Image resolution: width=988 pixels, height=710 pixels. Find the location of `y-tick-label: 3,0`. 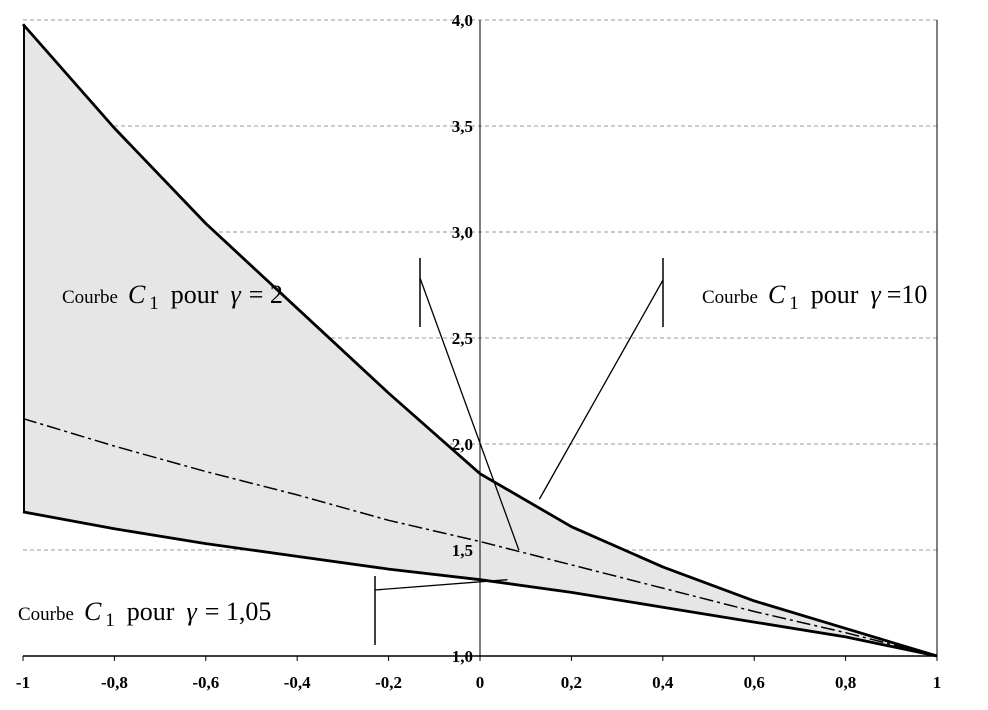

y-tick-label: 3,0 is located at coordinates (462, 232).